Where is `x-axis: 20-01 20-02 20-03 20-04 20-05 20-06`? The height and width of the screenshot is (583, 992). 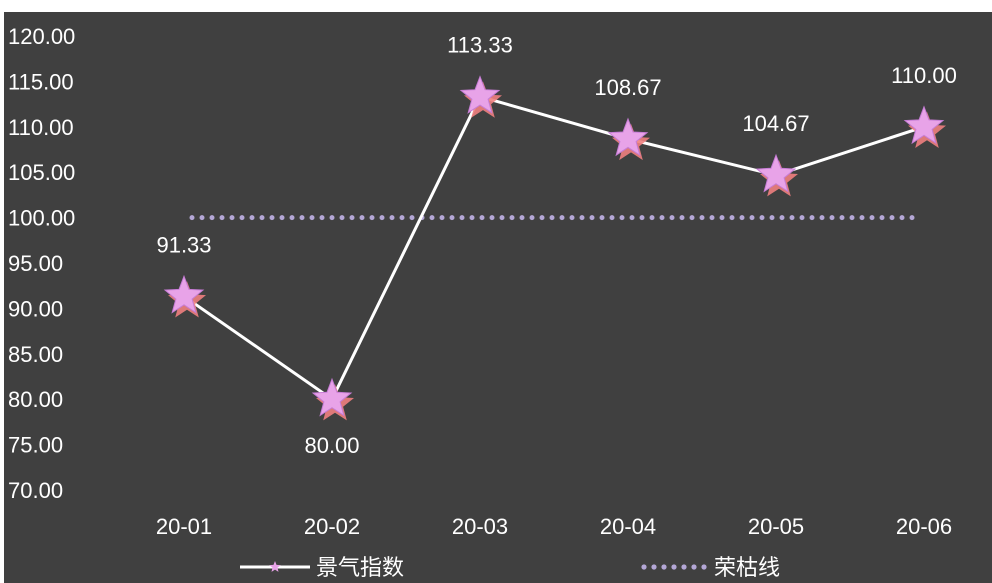 x-axis: 20-01 20-02 20-03 20-04 20-05 20-06 is located at coordinates (554, 526).